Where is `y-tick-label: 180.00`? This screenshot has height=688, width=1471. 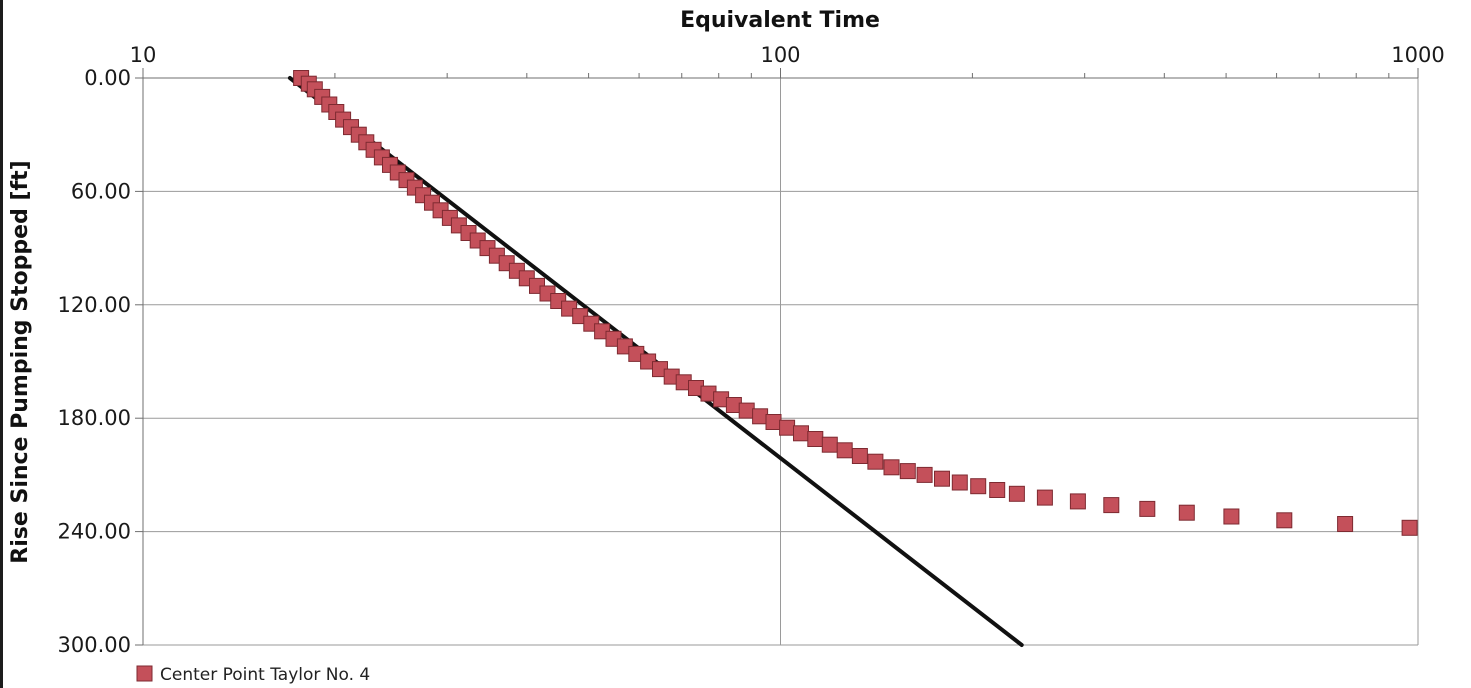
y-tick-label: 180.00 is located at coordinates (94, 418).